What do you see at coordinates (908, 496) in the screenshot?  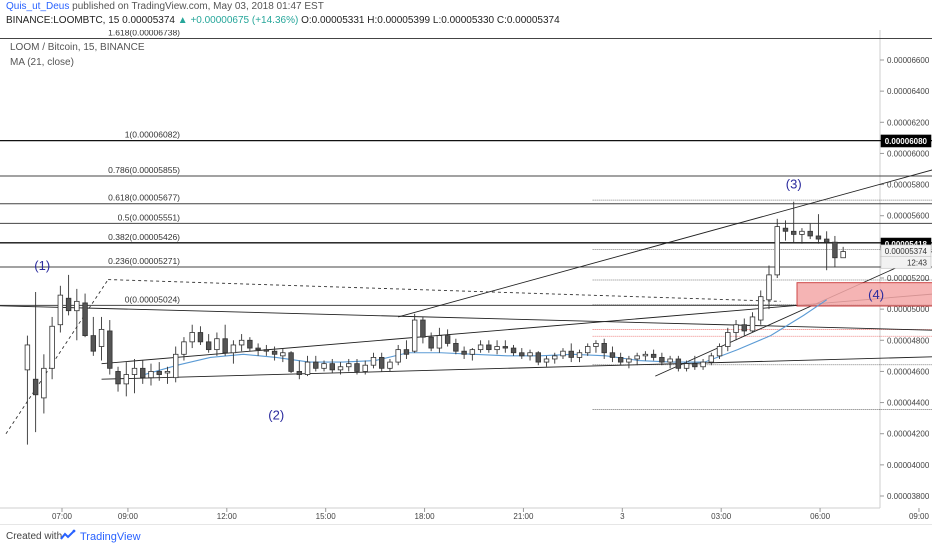 I see `y-tick-label: 0.00003800` at bounding box center [908, 496].